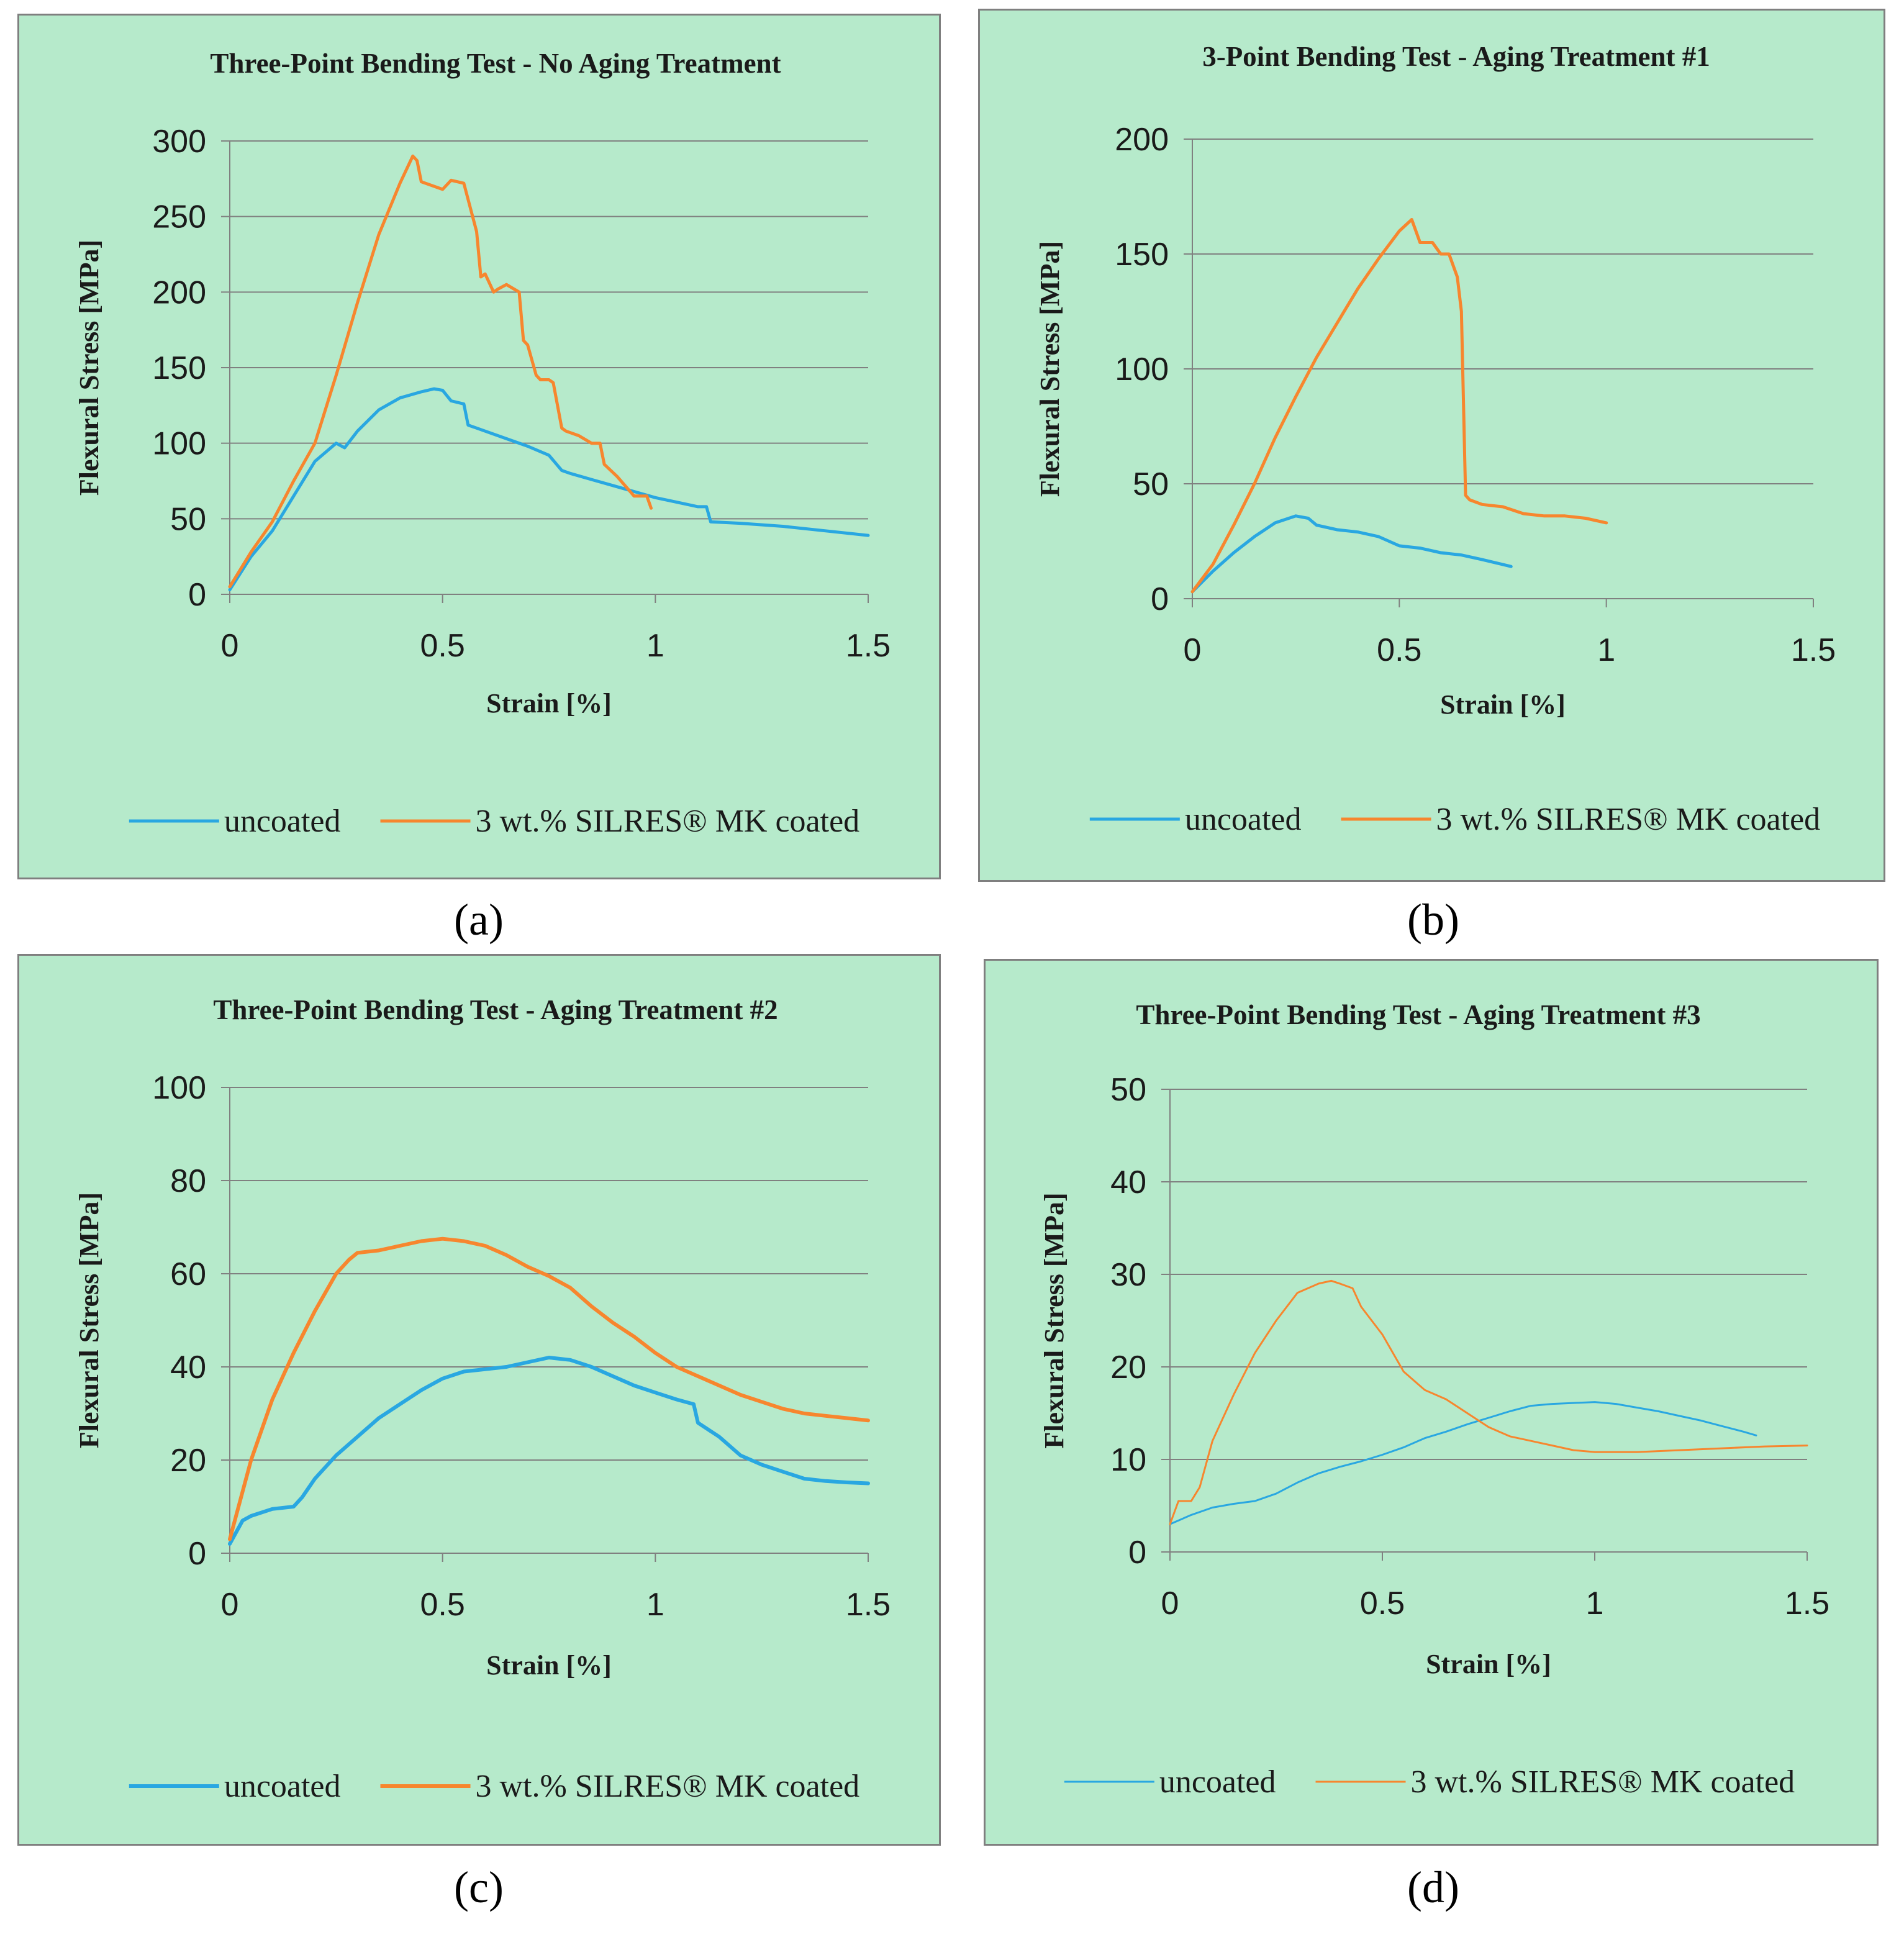 The image size is (1904, 1937). I want to click on caption-a: (a), so click(479, 920).